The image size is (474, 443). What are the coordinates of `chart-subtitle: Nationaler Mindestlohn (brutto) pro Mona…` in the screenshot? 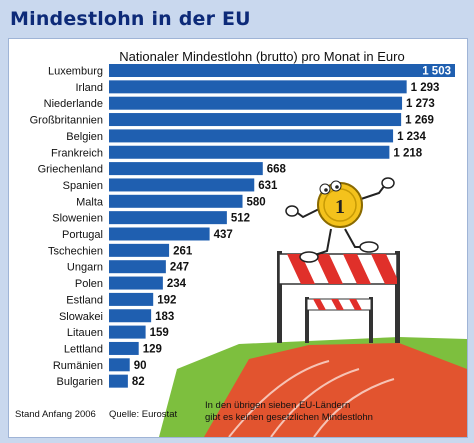 It's located at (261, 56).